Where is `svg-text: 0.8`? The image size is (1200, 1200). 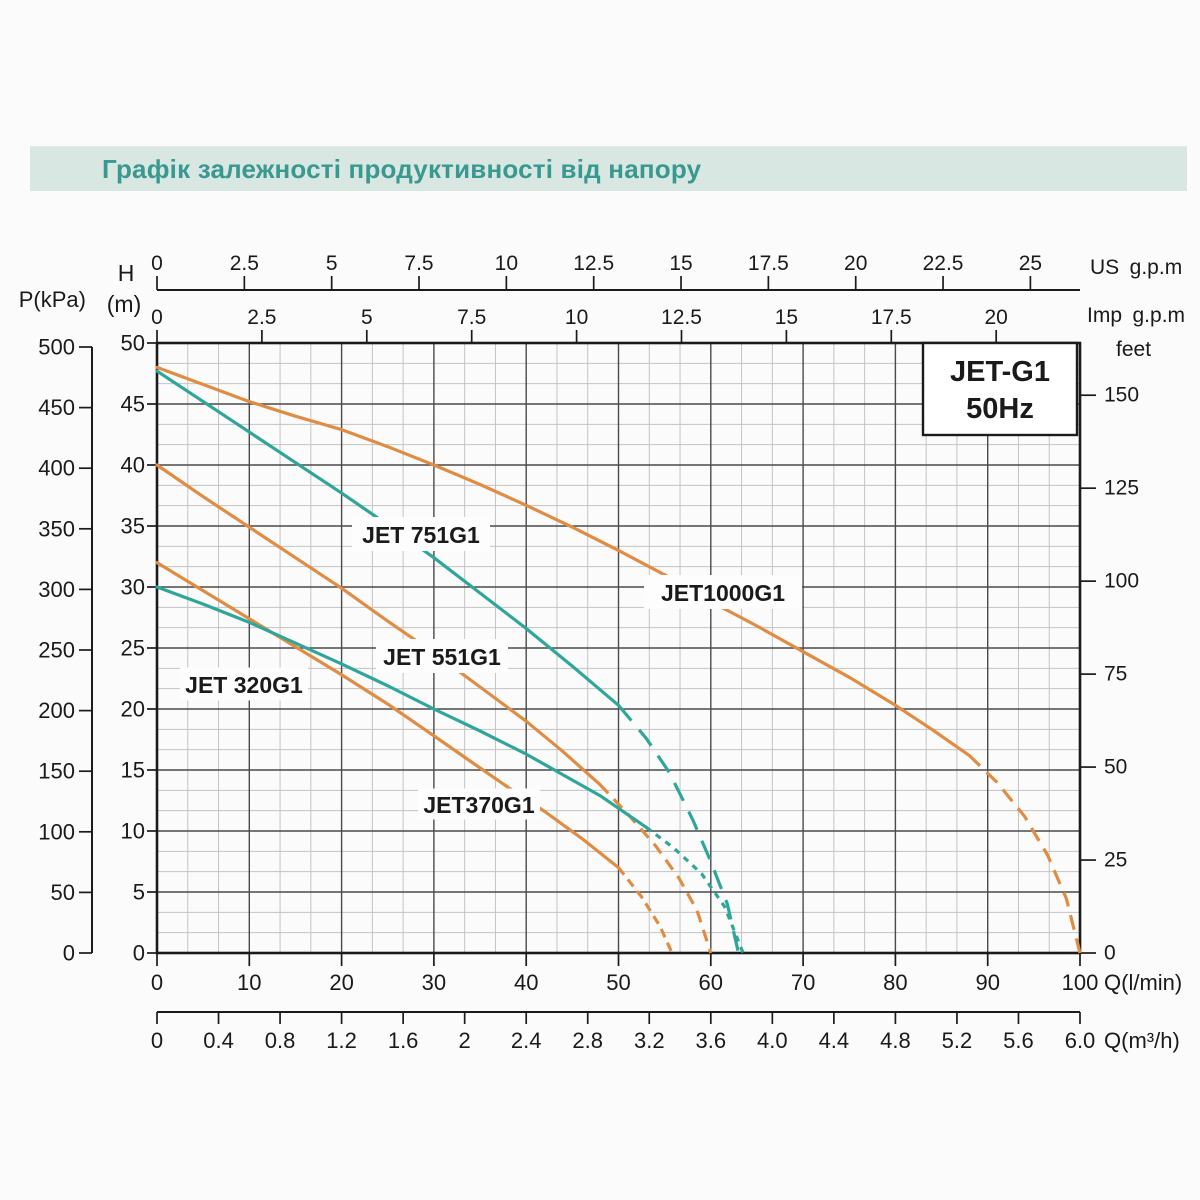
svg-text: 0.8 is located at coordinates (280, 1040).